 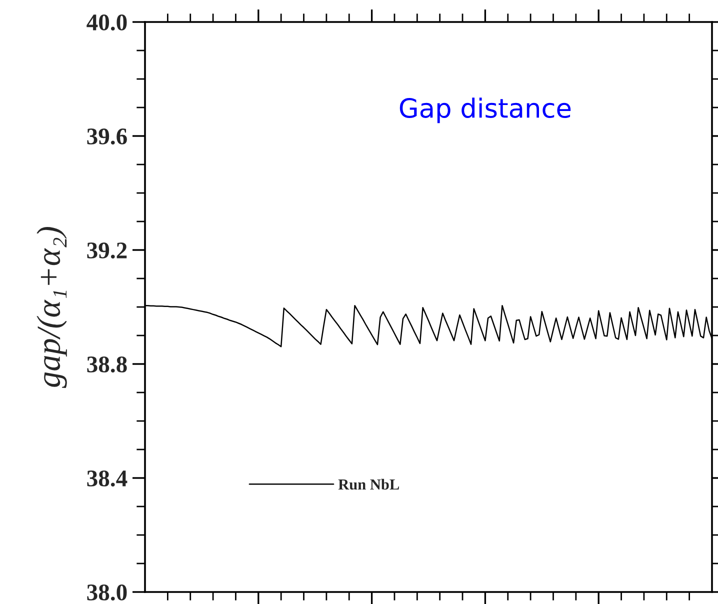 I want to click on y-axis-title: gap/(α₁+α₂), so click(x=51, y=307).